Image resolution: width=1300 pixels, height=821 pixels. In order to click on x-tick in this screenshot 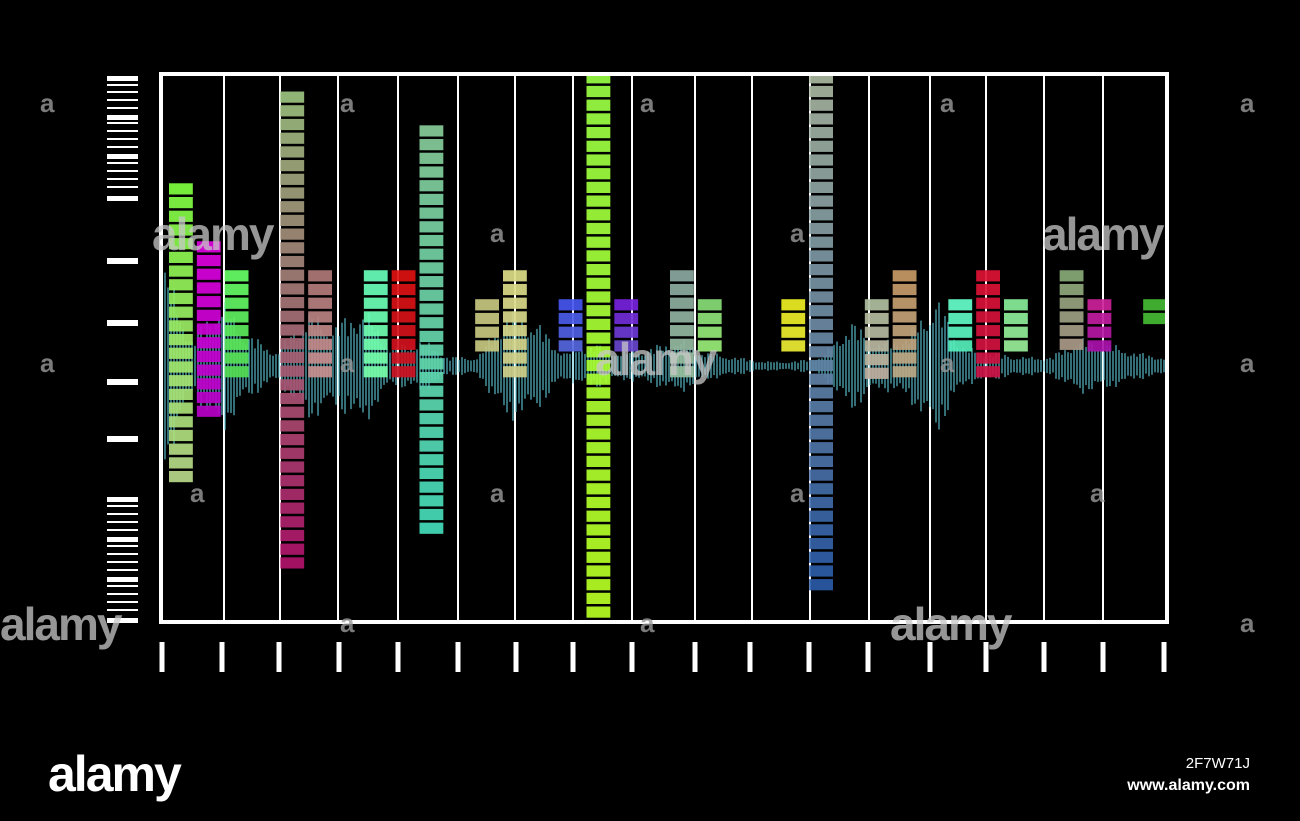, I will do `click(162, 657)`.